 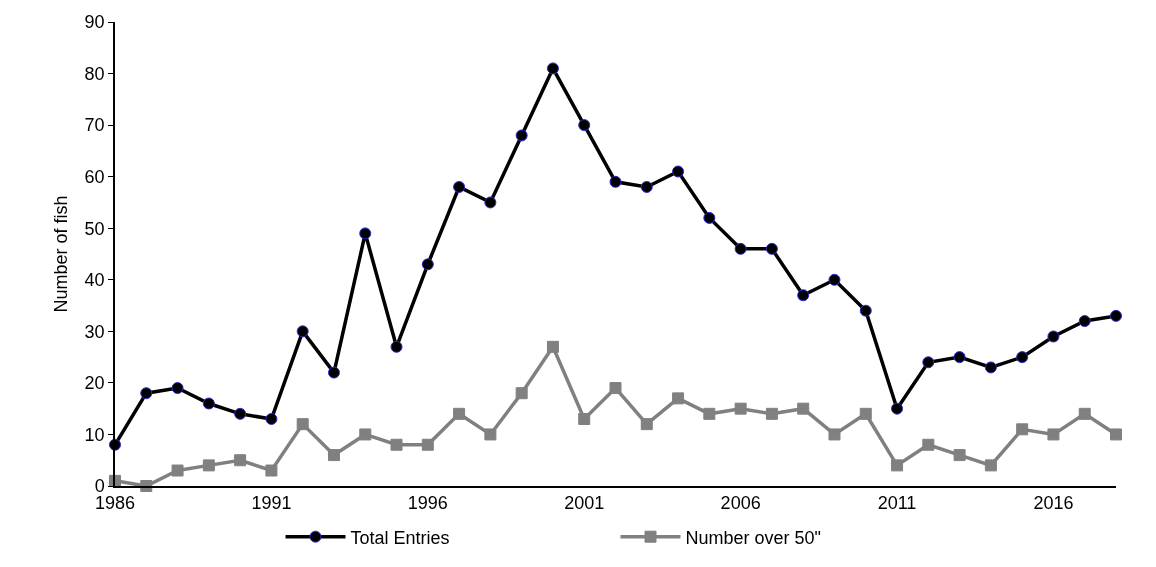 What do you see at coordinates (427, 503) in the screenshot?
I see `x-tick-label: 1996` at bounding box center [427, 503].